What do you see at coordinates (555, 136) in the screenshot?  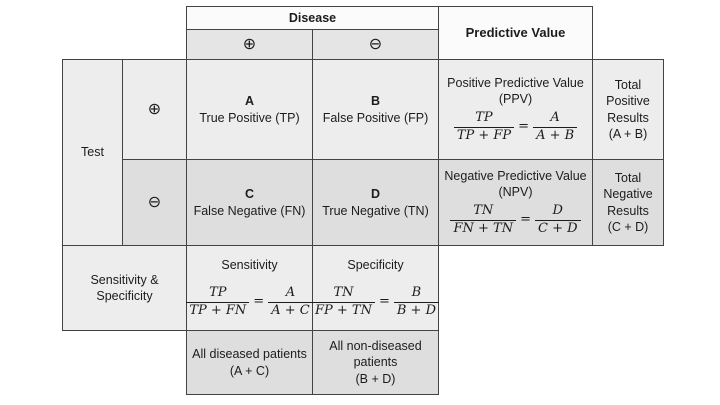 I see `fraction-denominator: A + B` at bounding box center [555, 136].